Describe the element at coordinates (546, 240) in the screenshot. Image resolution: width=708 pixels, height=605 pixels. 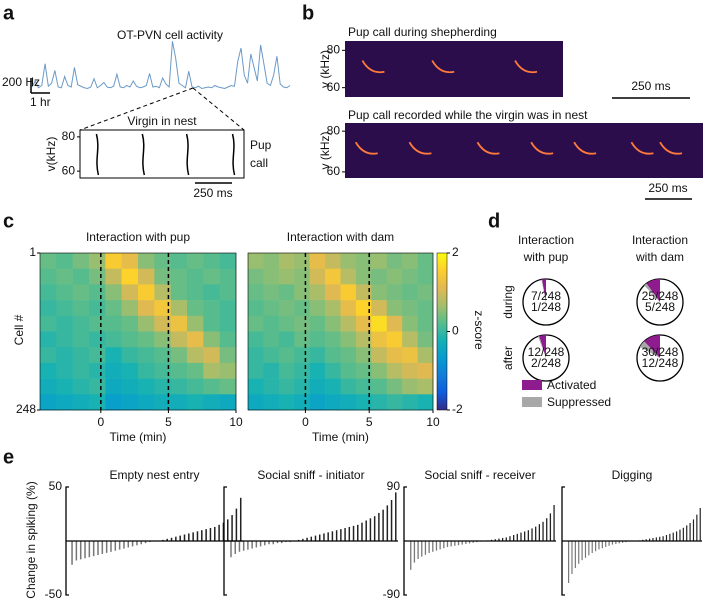
I see `column-title: Interaction` at that location.